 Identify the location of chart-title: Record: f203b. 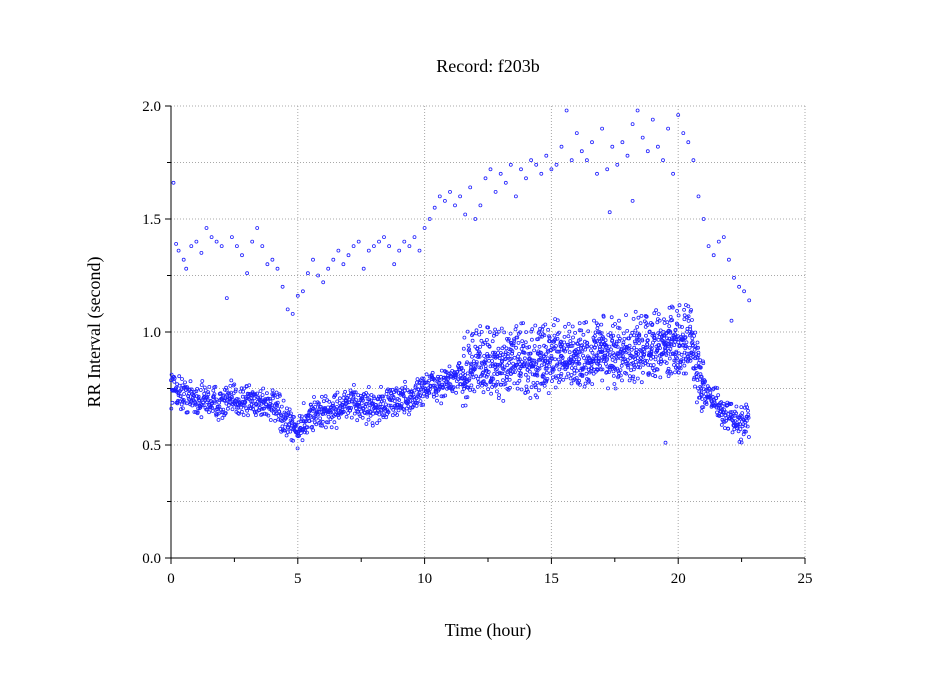
(487, 66).